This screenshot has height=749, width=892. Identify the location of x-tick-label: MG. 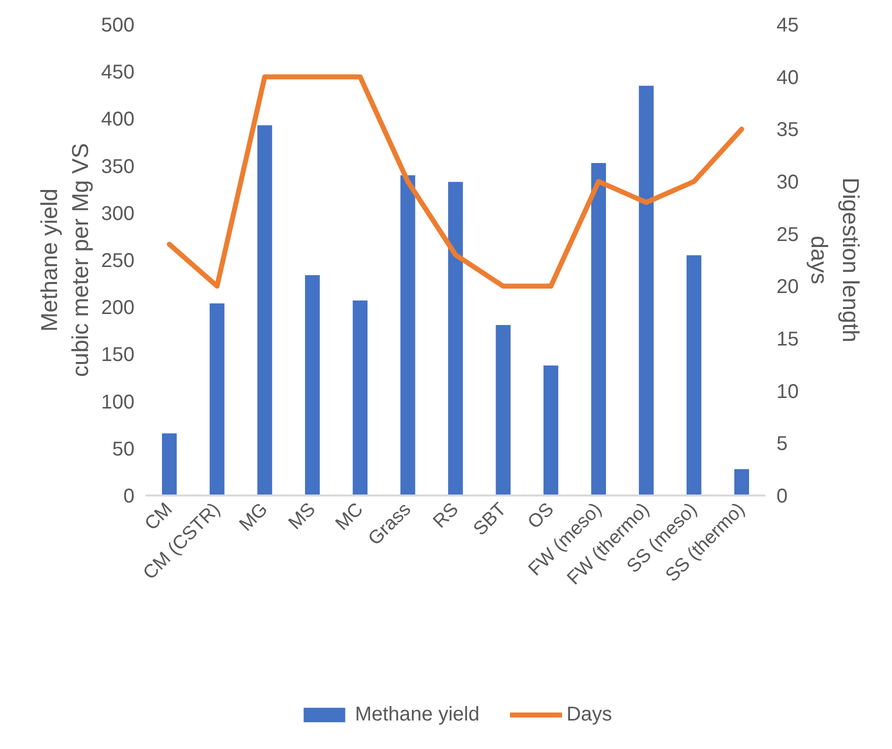
(254, 517).